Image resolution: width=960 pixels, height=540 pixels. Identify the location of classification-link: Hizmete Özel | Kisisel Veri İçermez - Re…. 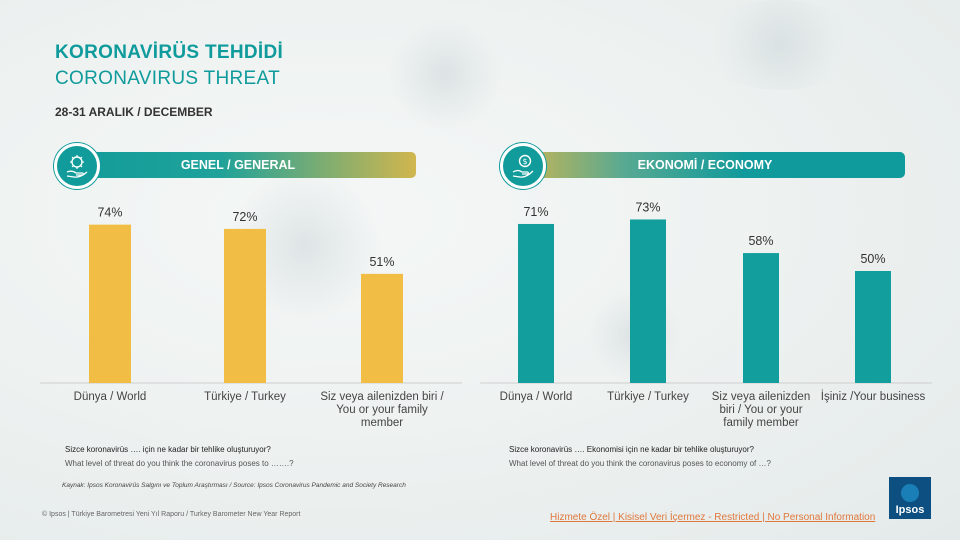
(713, 517).